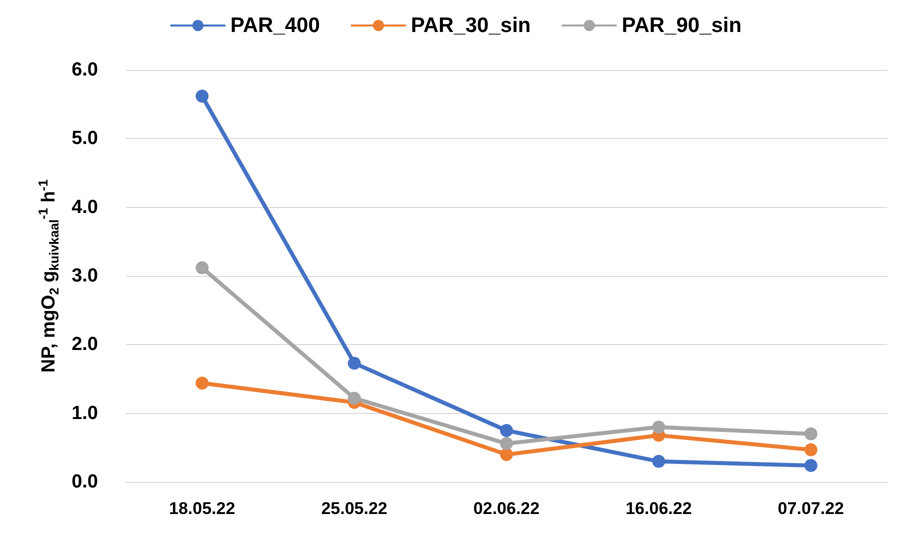  Describe the element at coordinates (85, 207) in the screenshot. I see `y-tick-label: 4.0` at that location.